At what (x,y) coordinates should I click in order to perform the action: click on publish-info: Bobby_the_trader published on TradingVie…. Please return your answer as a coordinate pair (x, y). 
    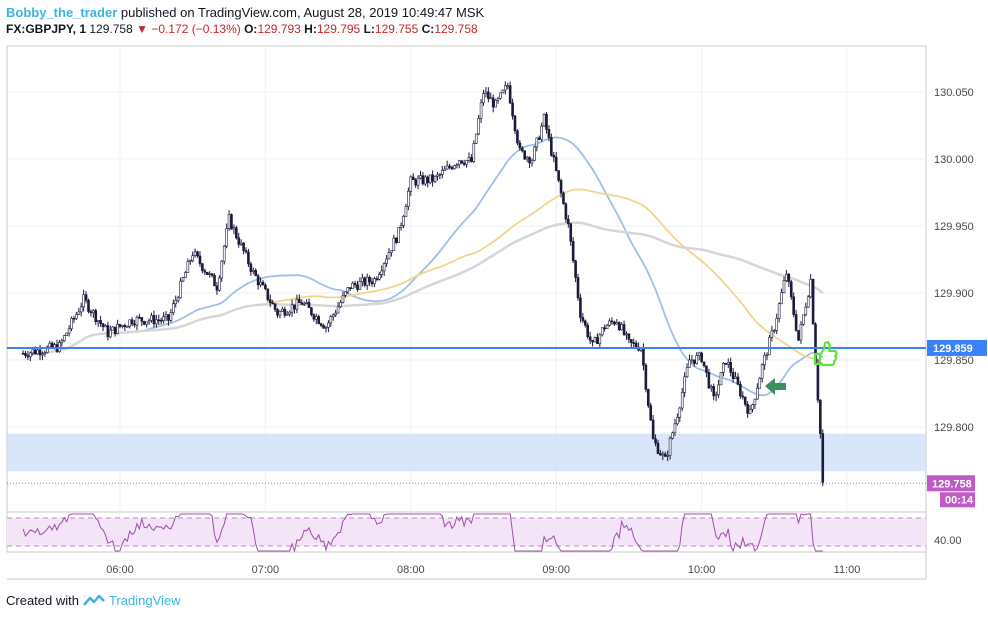
    Looking at the image, I should click on (245, 12).